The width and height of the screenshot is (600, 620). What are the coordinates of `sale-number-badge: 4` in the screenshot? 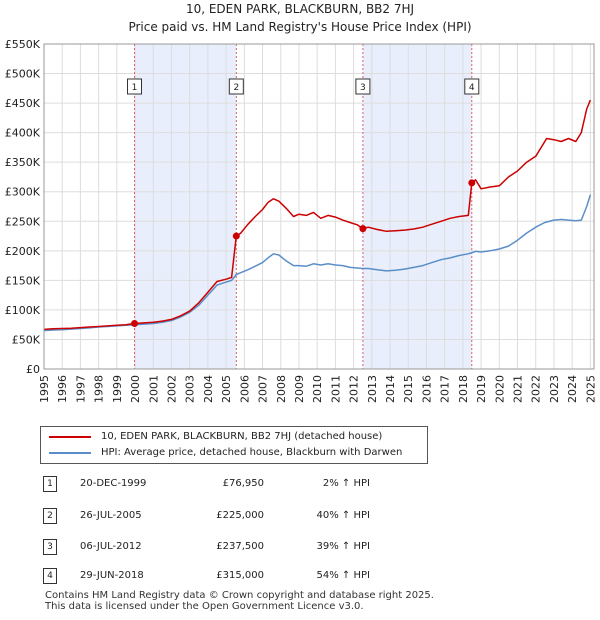 It's located at (50, 576).